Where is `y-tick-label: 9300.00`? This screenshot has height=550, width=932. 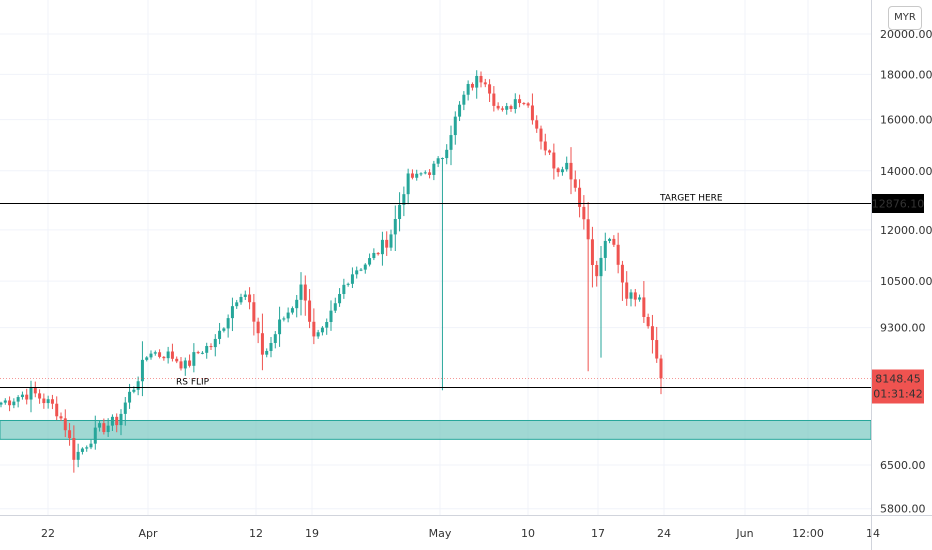
y-tick-label: 9300.00 is located at coordinates (903, 328).